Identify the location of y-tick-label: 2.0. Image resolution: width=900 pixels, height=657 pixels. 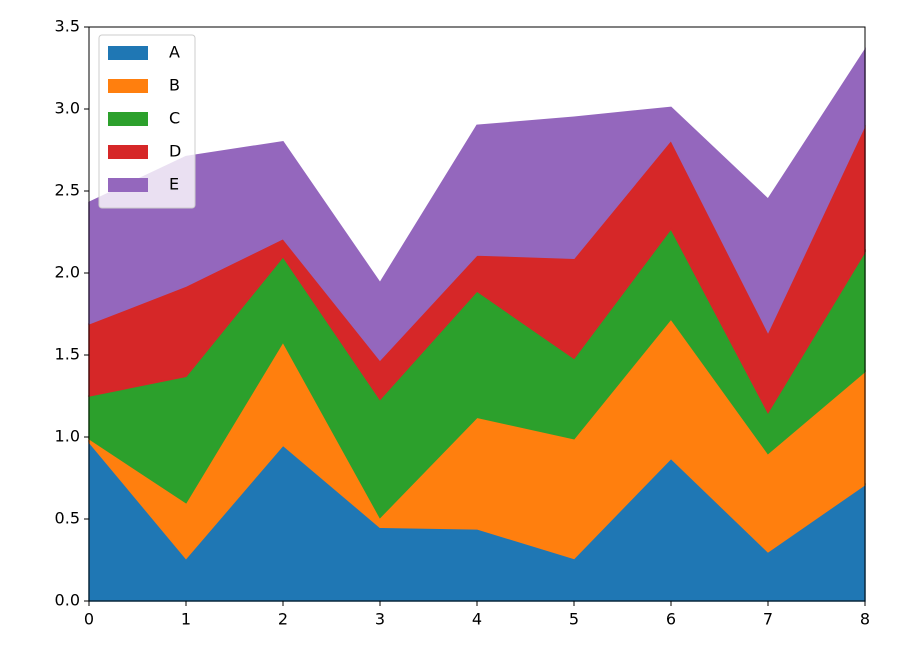
(67, 272).